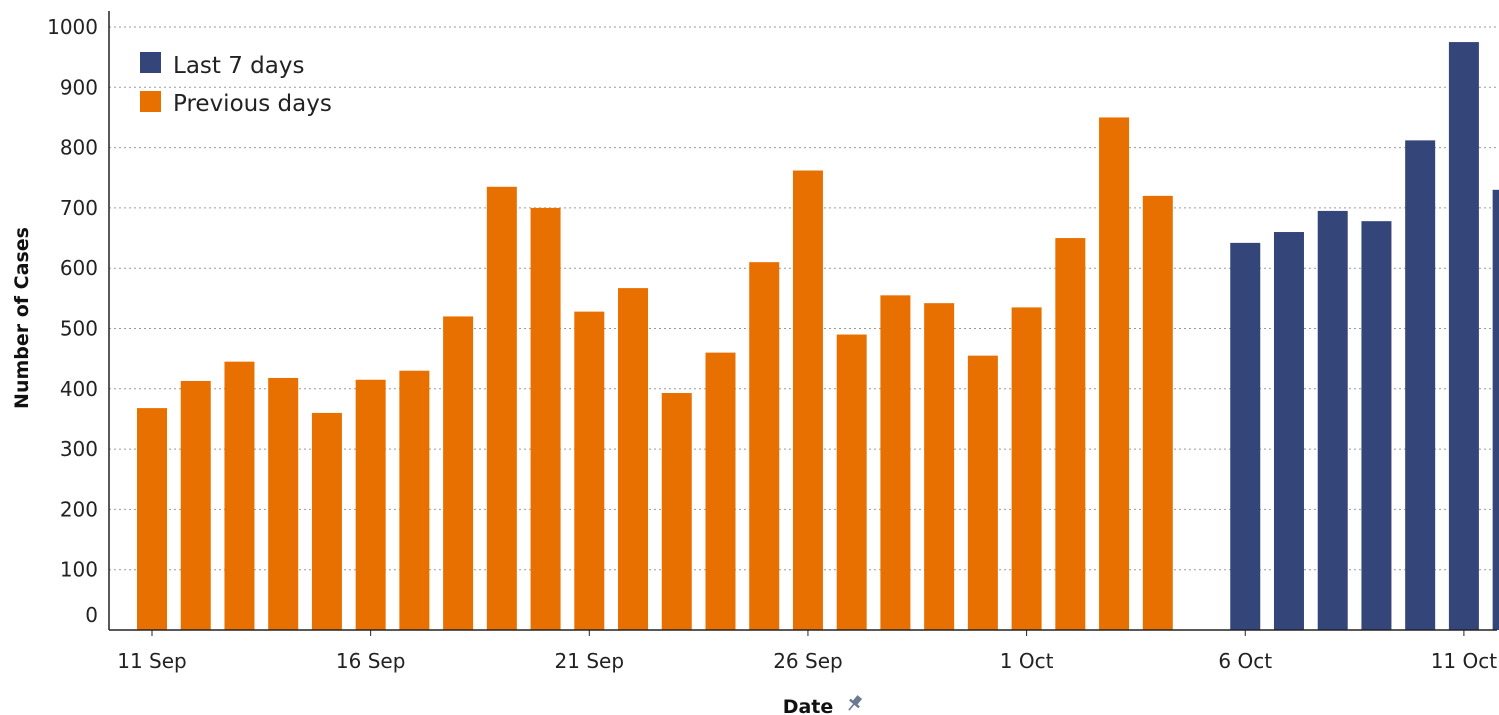 This screenshot has height=715, width=1499. I want to click on bar-12-sep, so click(195, 505).